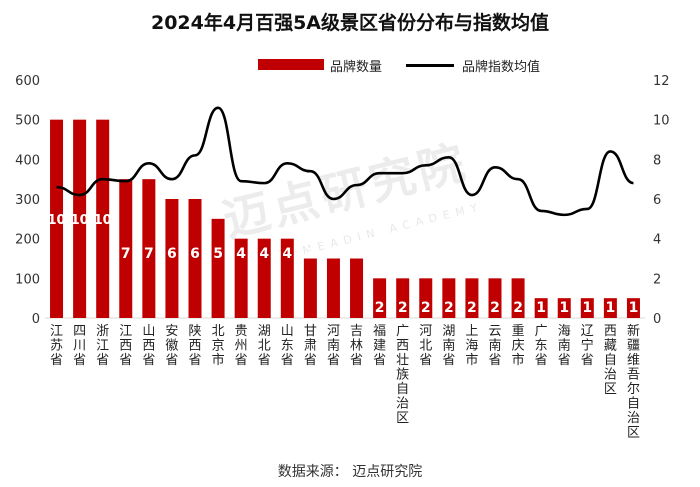 Image resolution: width=700 pixels, height=487 pixels. I want to click on x-category-label: 云南省, so click(494, 346).